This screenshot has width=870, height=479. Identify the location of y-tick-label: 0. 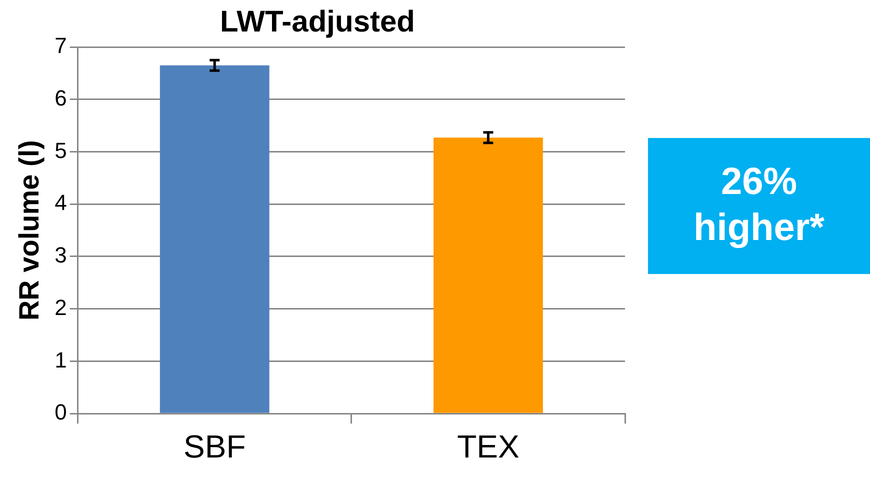
(60, 412).